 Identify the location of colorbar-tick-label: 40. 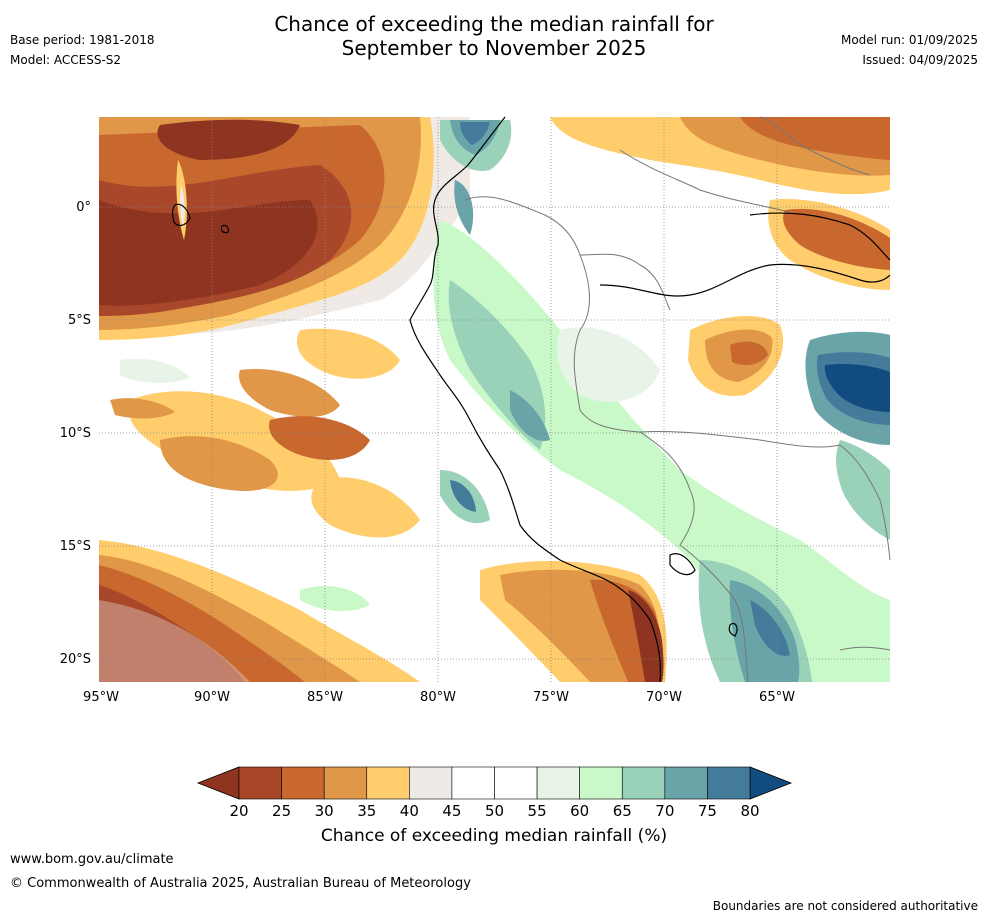
(409, 811).